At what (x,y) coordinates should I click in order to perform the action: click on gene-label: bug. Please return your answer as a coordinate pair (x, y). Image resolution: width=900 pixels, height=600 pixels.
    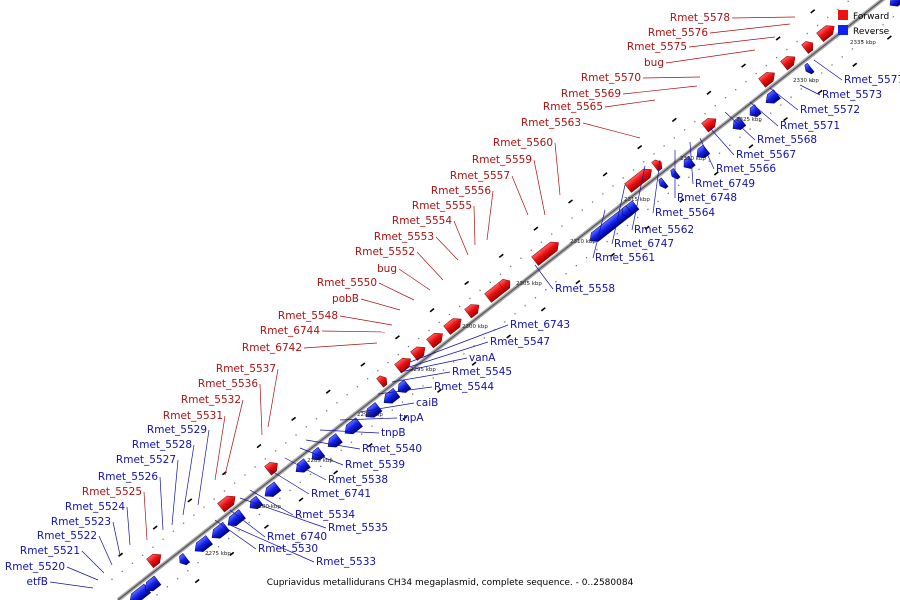
    Looking at the image, I should click on (654, 63).